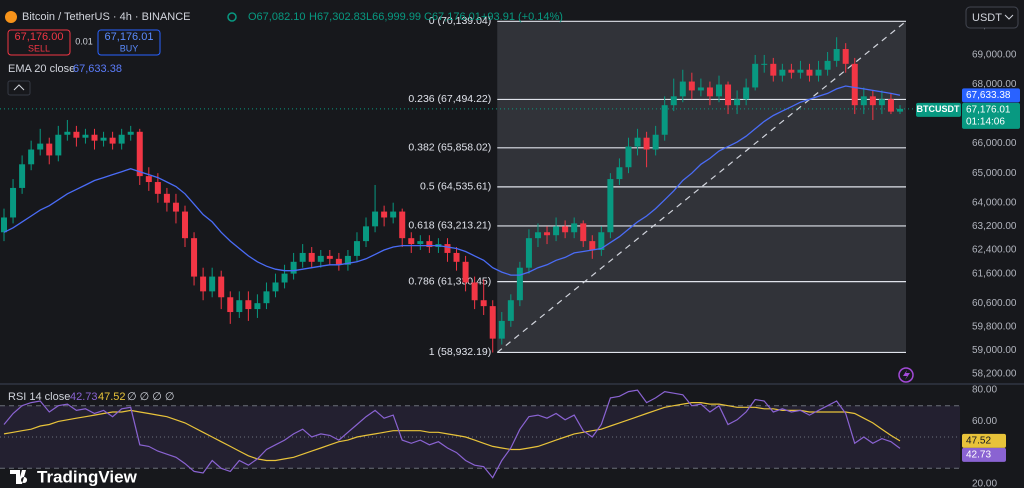 Image resolution: width=1024 pixels, height=488 pixels. What do you see at coordinates (994, 226) in the screenshot?
I see `y-tick-label: 63,200.00` at bounding box center [994, 226].